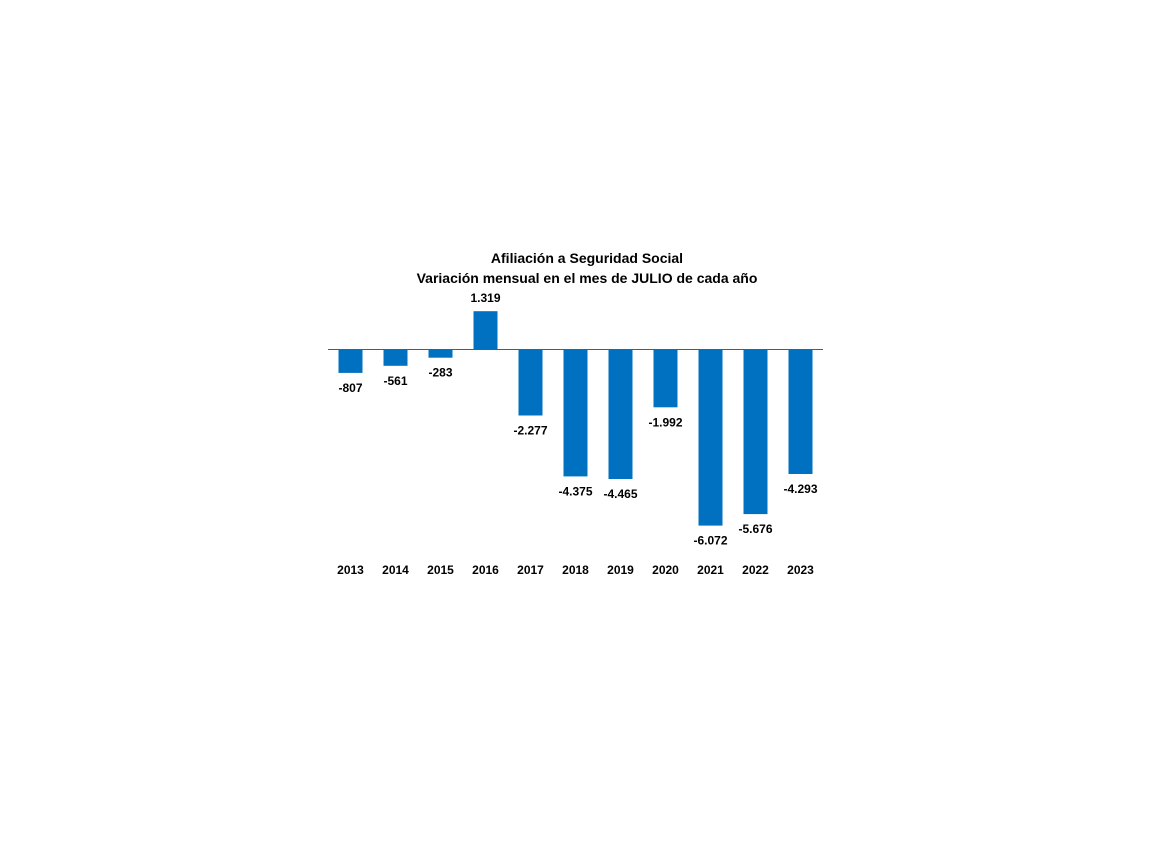 The width and height of the screenshot is (1150, 850). Describe the element at coordinates (665, 378) in the screenshot. I see `bar-2020` at that location.